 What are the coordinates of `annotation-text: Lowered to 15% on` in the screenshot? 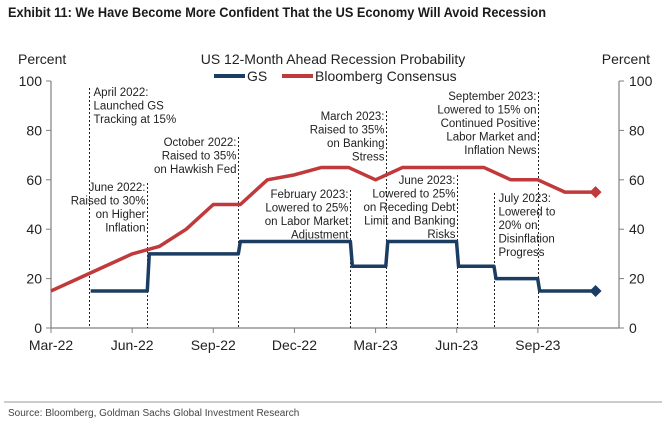 It's located at (486, 111).